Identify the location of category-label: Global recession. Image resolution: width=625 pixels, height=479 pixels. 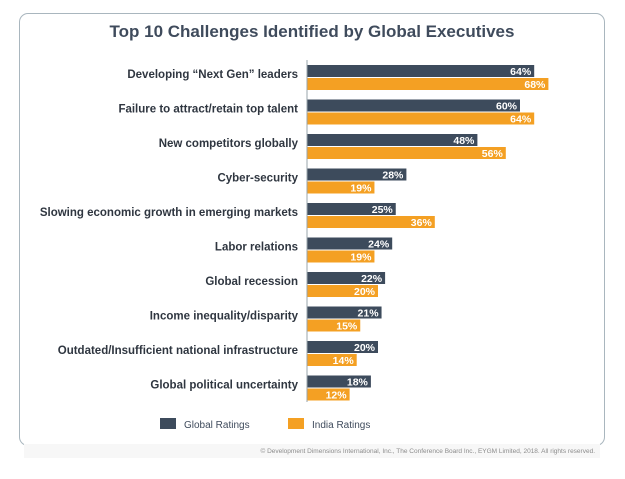
(251, 282).